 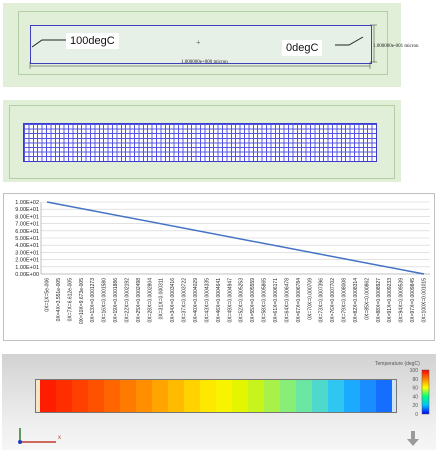 I want to click on legend-tick-label: 80, so click(x=415, y=380).